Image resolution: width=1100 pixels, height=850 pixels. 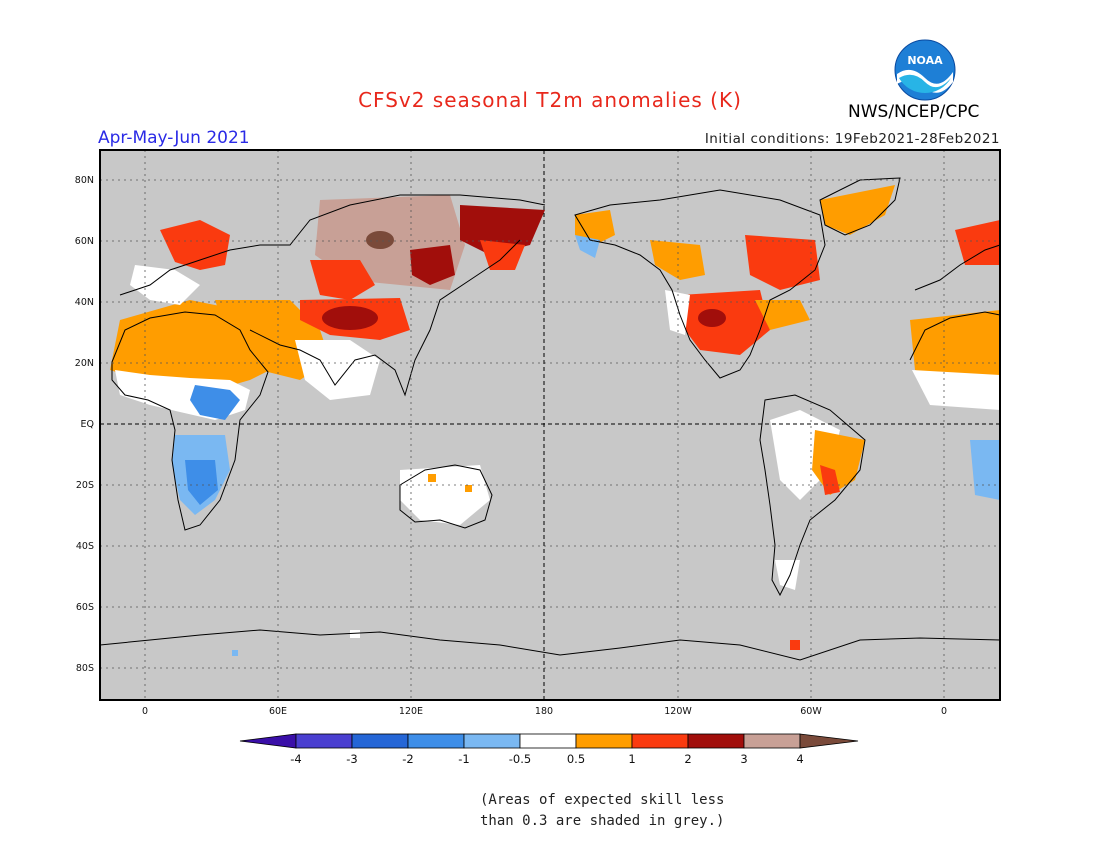 What do you see at coordinates (195, 245) in the screenshot?
I see `anomaly-europe-warm` at bounding box center [195, 245].